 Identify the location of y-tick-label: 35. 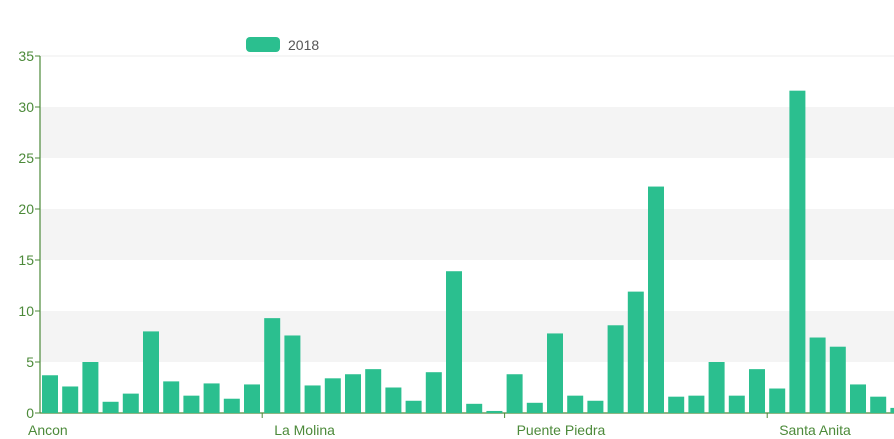
(26, 56).